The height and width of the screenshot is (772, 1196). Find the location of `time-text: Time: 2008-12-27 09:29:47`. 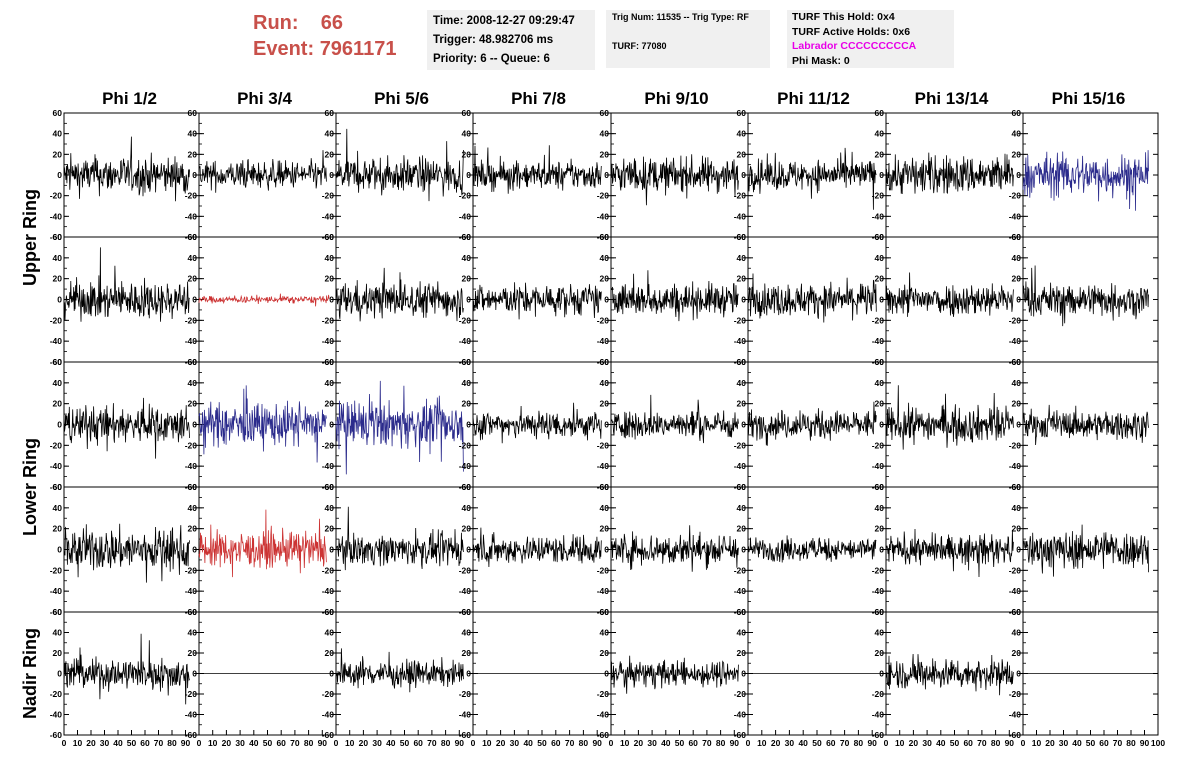

time-text: Time: 2008-12-27 09:29:47 is located at coordinates (504, 21).